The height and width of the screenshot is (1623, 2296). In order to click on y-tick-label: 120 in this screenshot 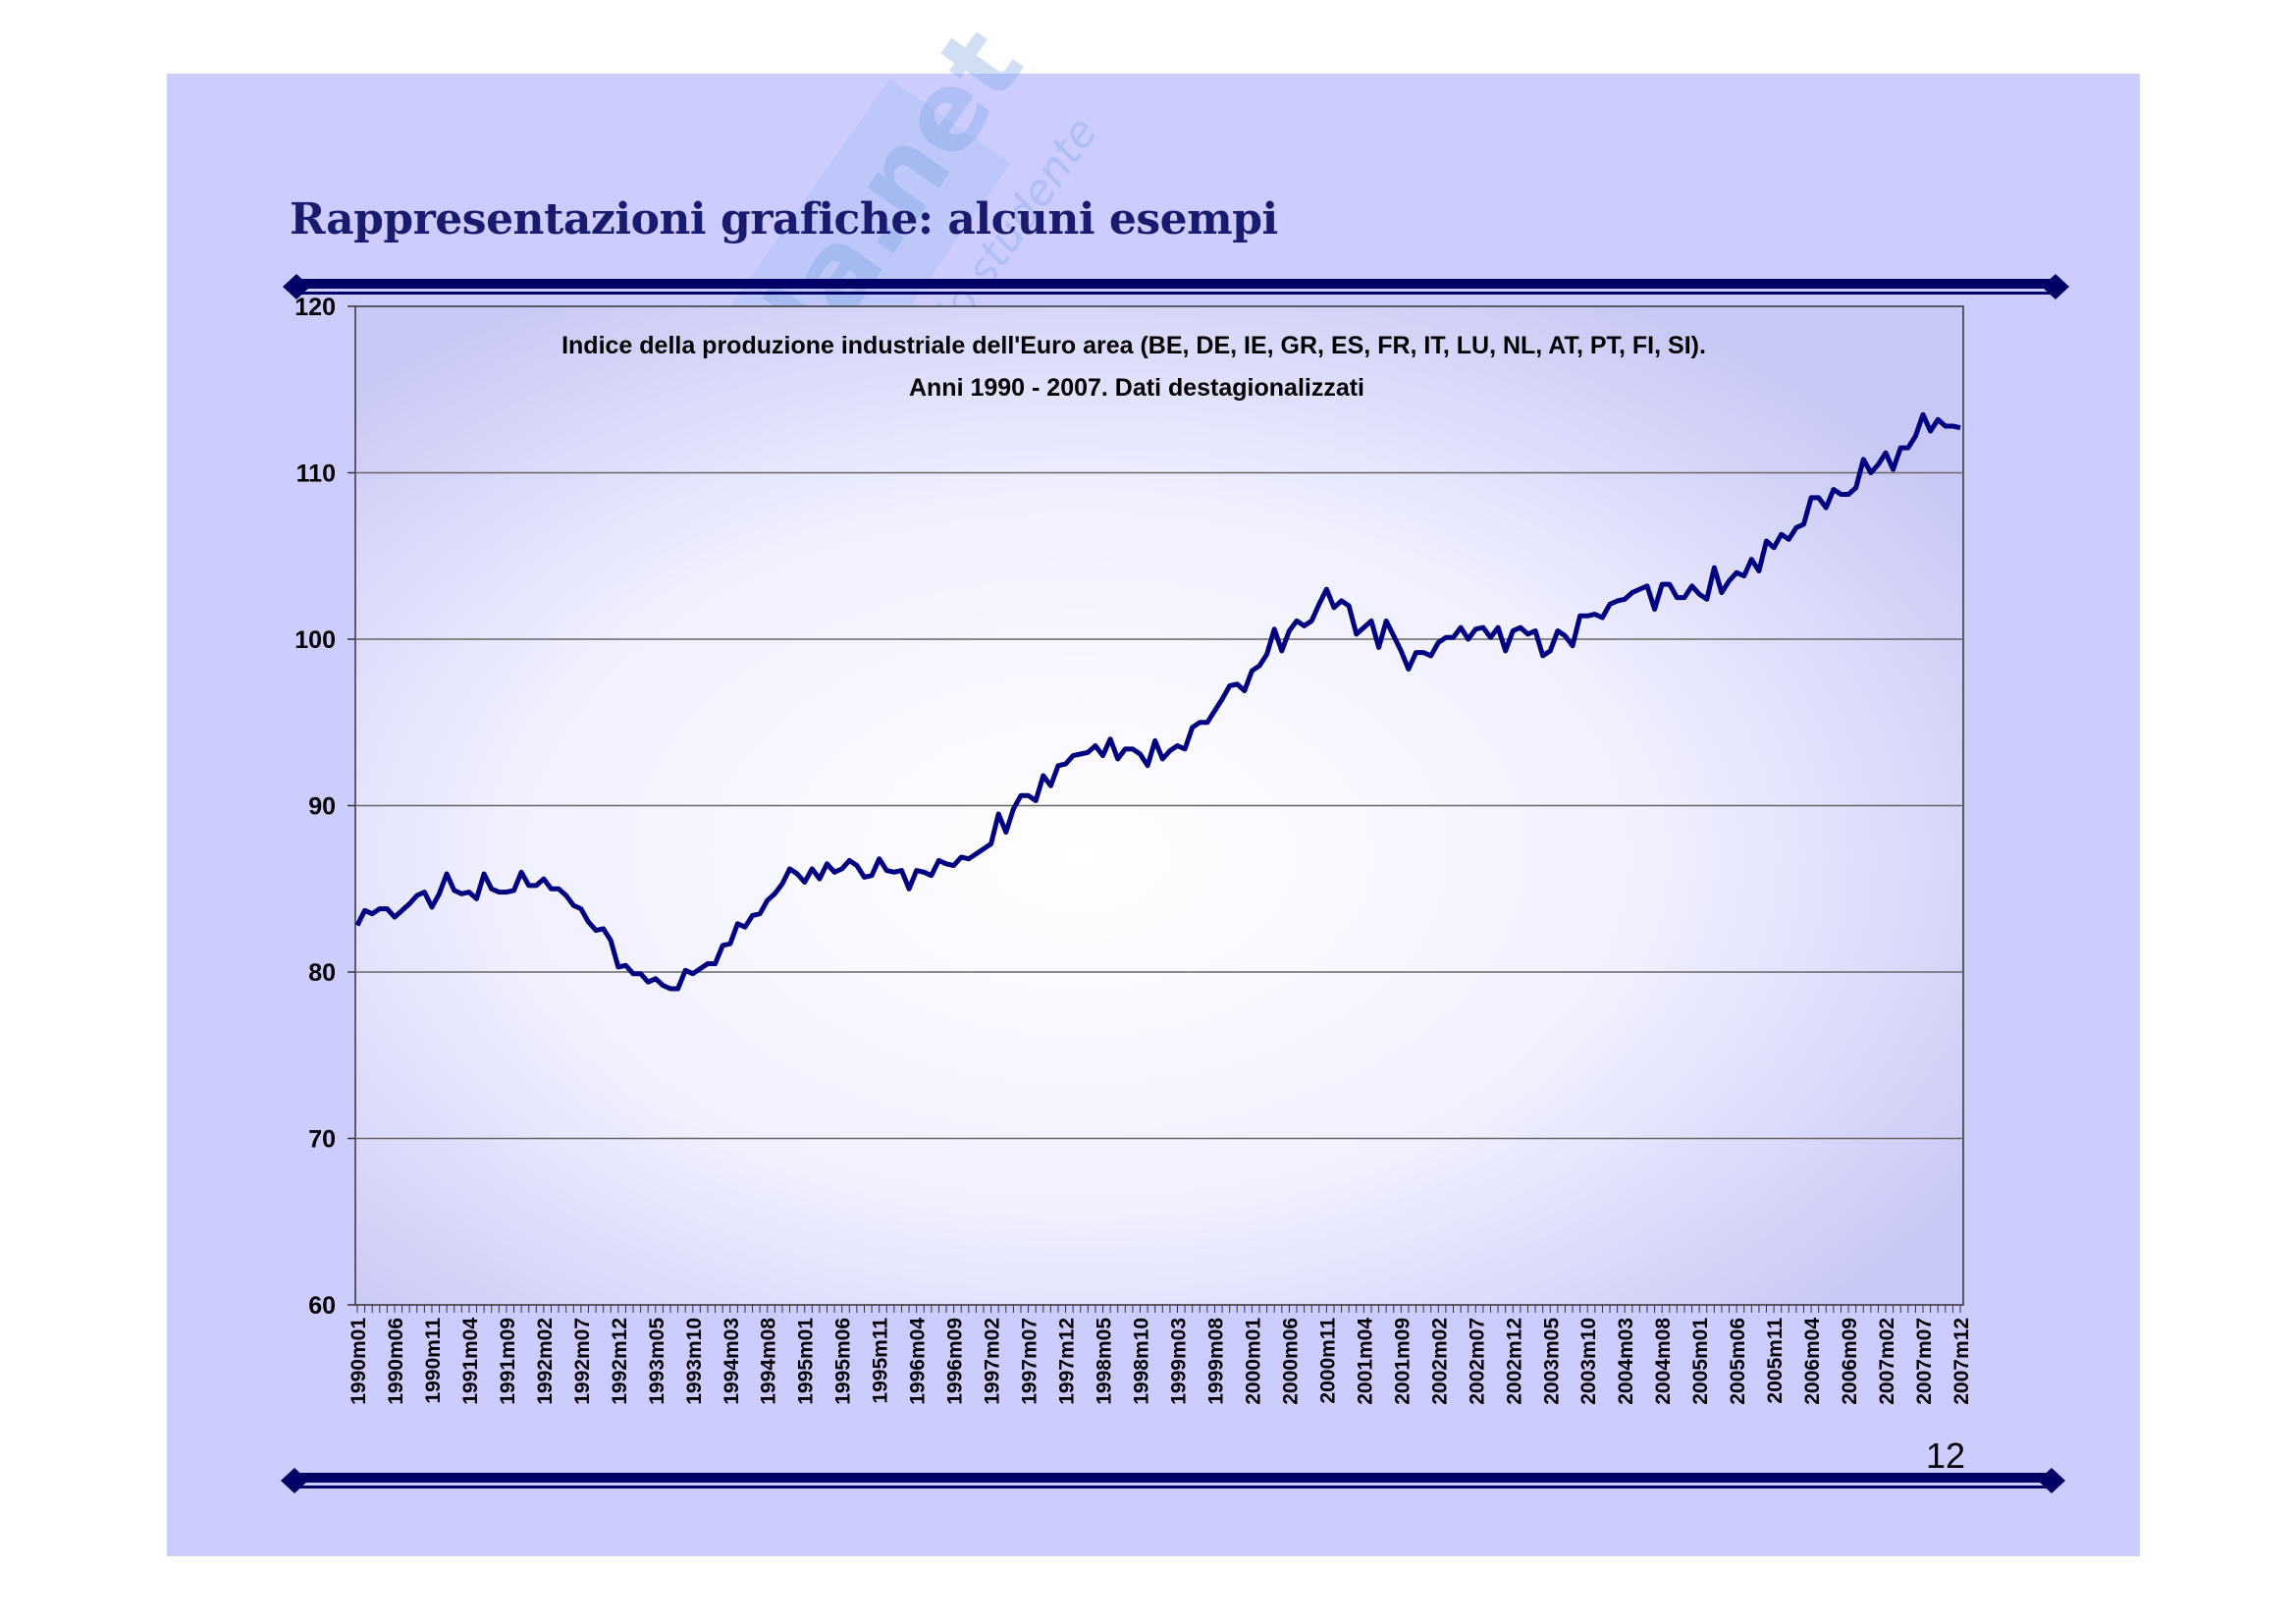, I will do `click(315, 307)`.